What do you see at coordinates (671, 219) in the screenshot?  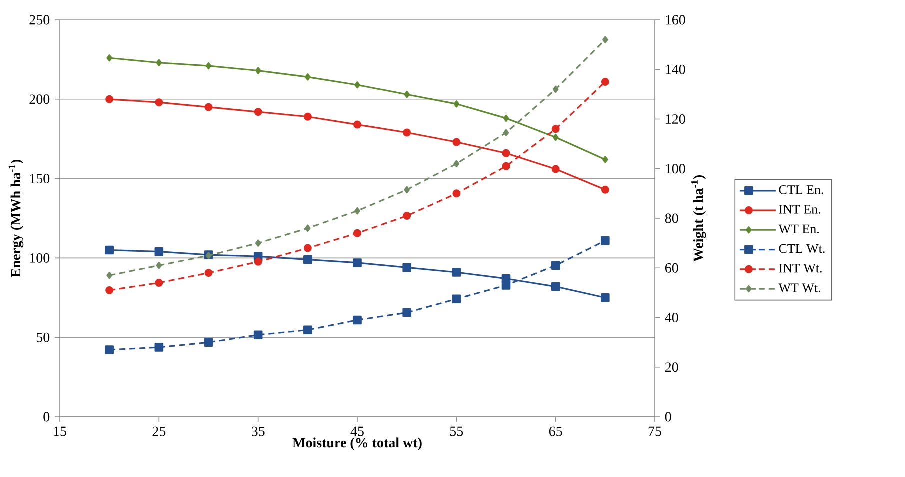 I see `y2-tick-label: 80` at bounding box center [671, 219].